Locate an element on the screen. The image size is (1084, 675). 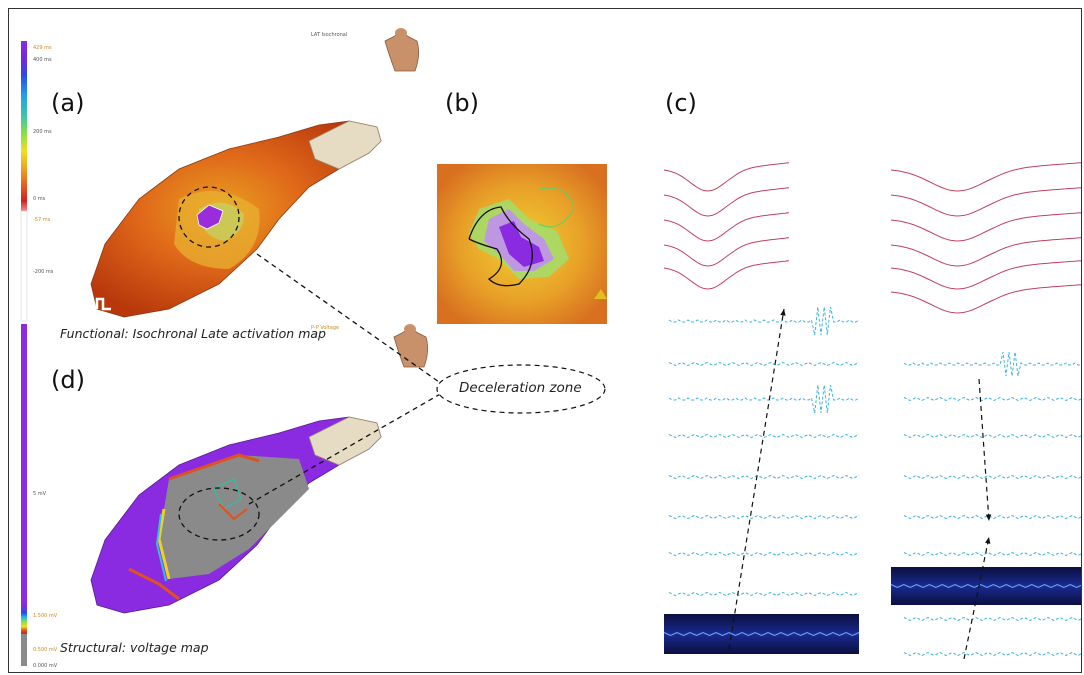
lat-scale-label: -57 ms is located at coordinates (42, 220).